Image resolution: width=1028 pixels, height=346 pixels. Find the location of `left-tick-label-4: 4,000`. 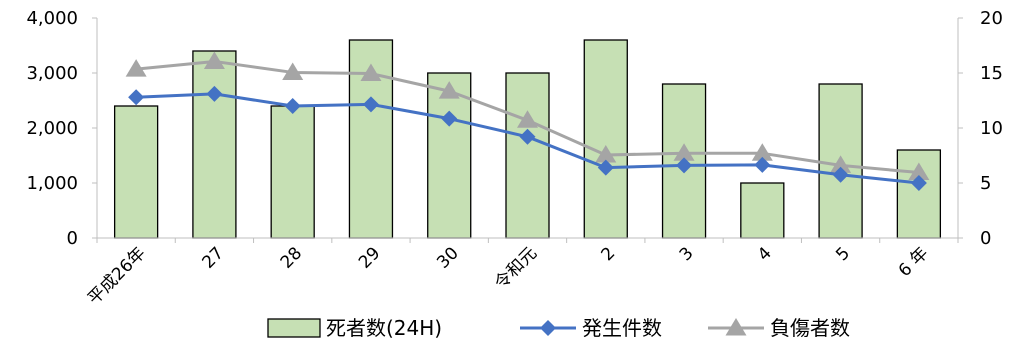

left-tick-label-4: 4,000 is located at coordinates (52, 18).